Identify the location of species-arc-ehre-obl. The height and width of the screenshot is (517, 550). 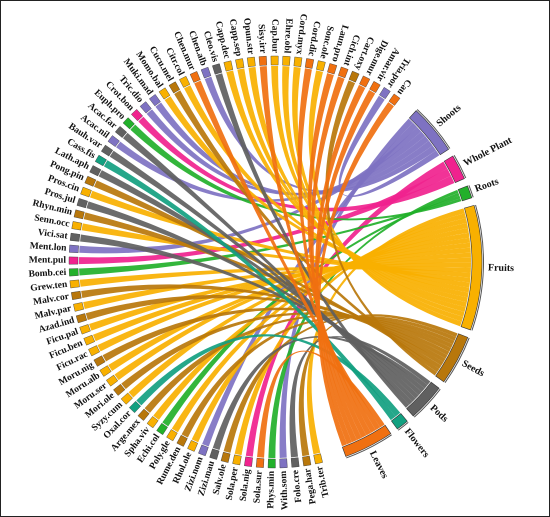
(286, 60).